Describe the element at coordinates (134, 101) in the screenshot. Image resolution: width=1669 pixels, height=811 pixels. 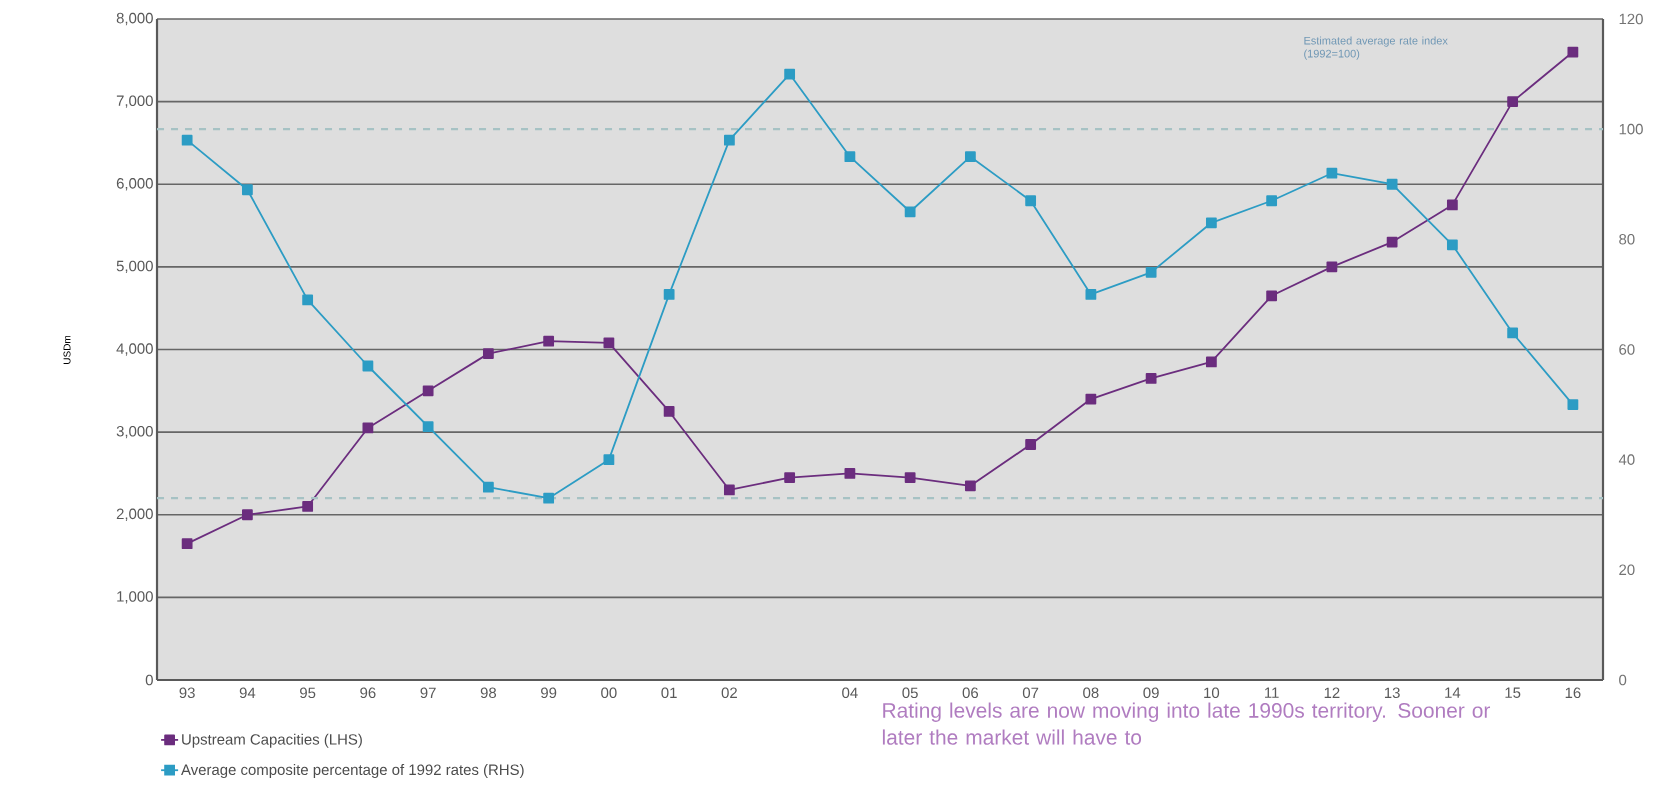
I see `y-tick-label: 7,000` at that location.